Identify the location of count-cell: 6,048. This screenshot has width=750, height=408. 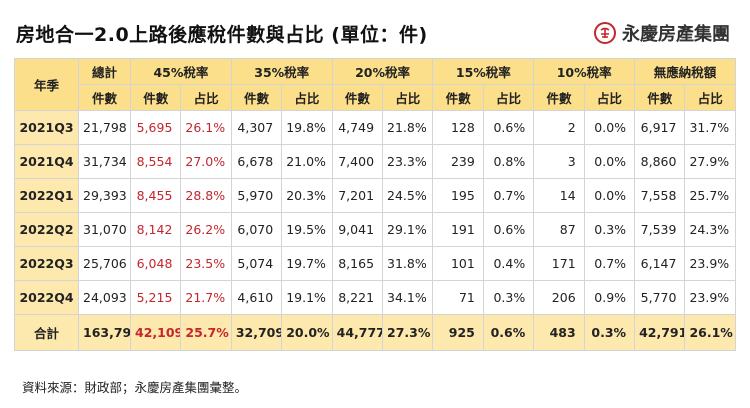
(155, 263).